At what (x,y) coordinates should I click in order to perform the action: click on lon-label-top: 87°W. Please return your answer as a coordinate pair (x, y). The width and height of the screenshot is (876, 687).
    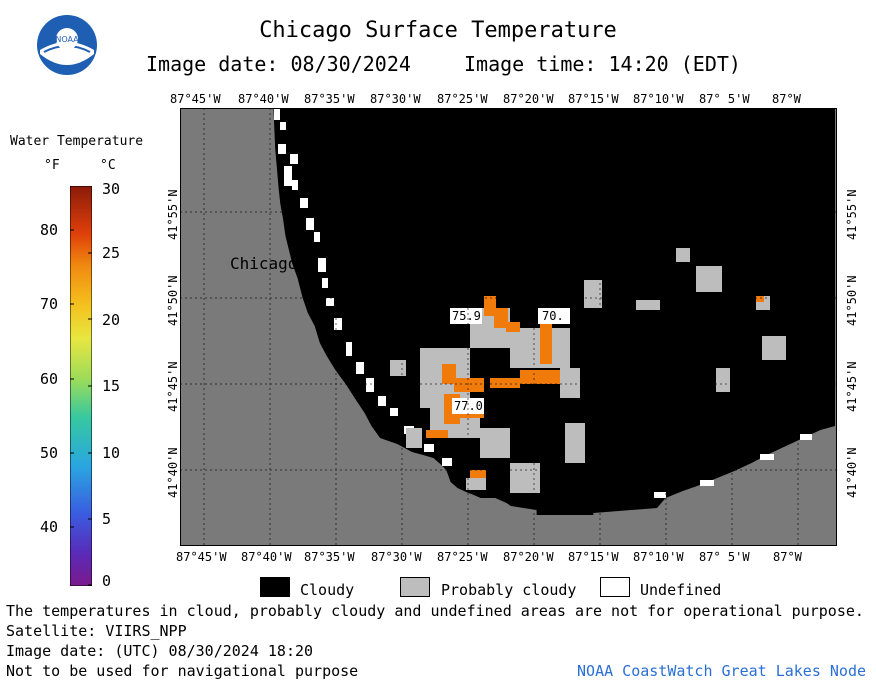
    Looking at the image, I should click on (786, 99).